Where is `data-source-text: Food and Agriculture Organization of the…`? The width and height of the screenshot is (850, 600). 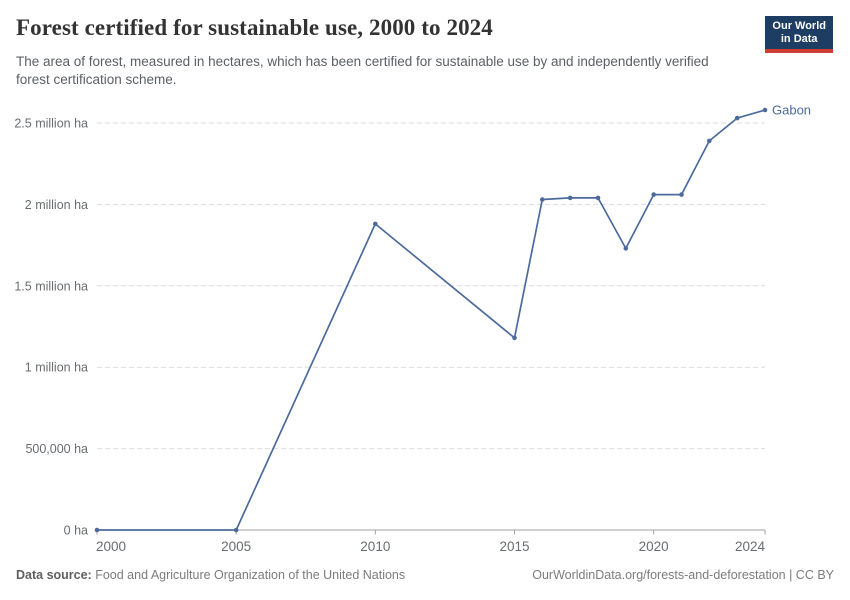 data-source-text: Food and Agriculture Organization of the… is located at coordinates (250, 575).